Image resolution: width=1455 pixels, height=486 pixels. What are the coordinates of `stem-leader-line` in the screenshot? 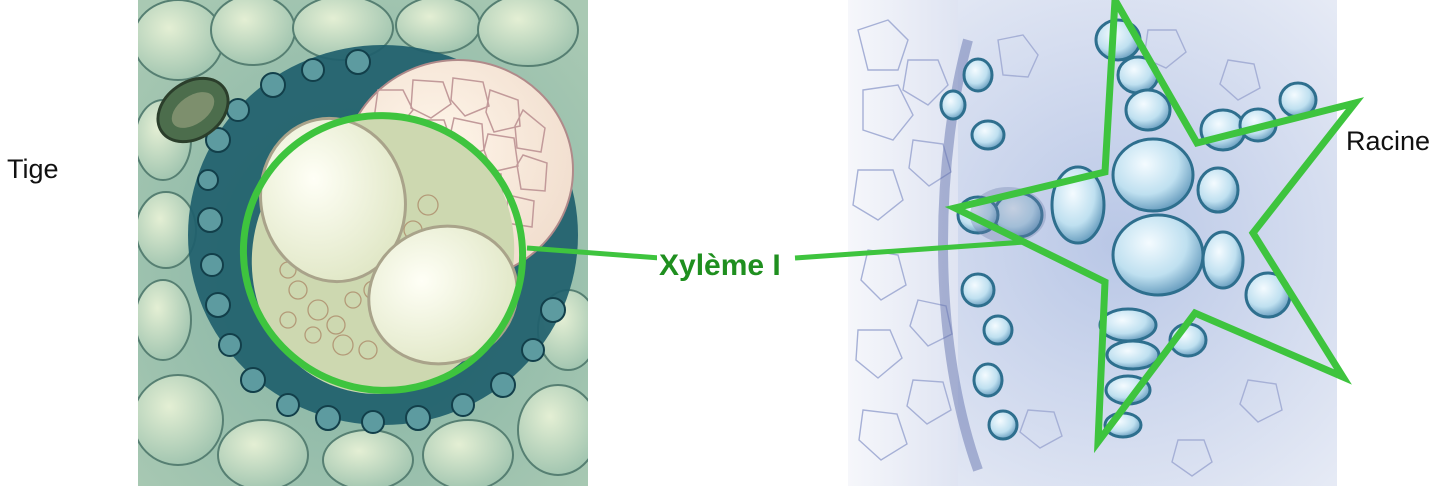 It's located at (593, 253).